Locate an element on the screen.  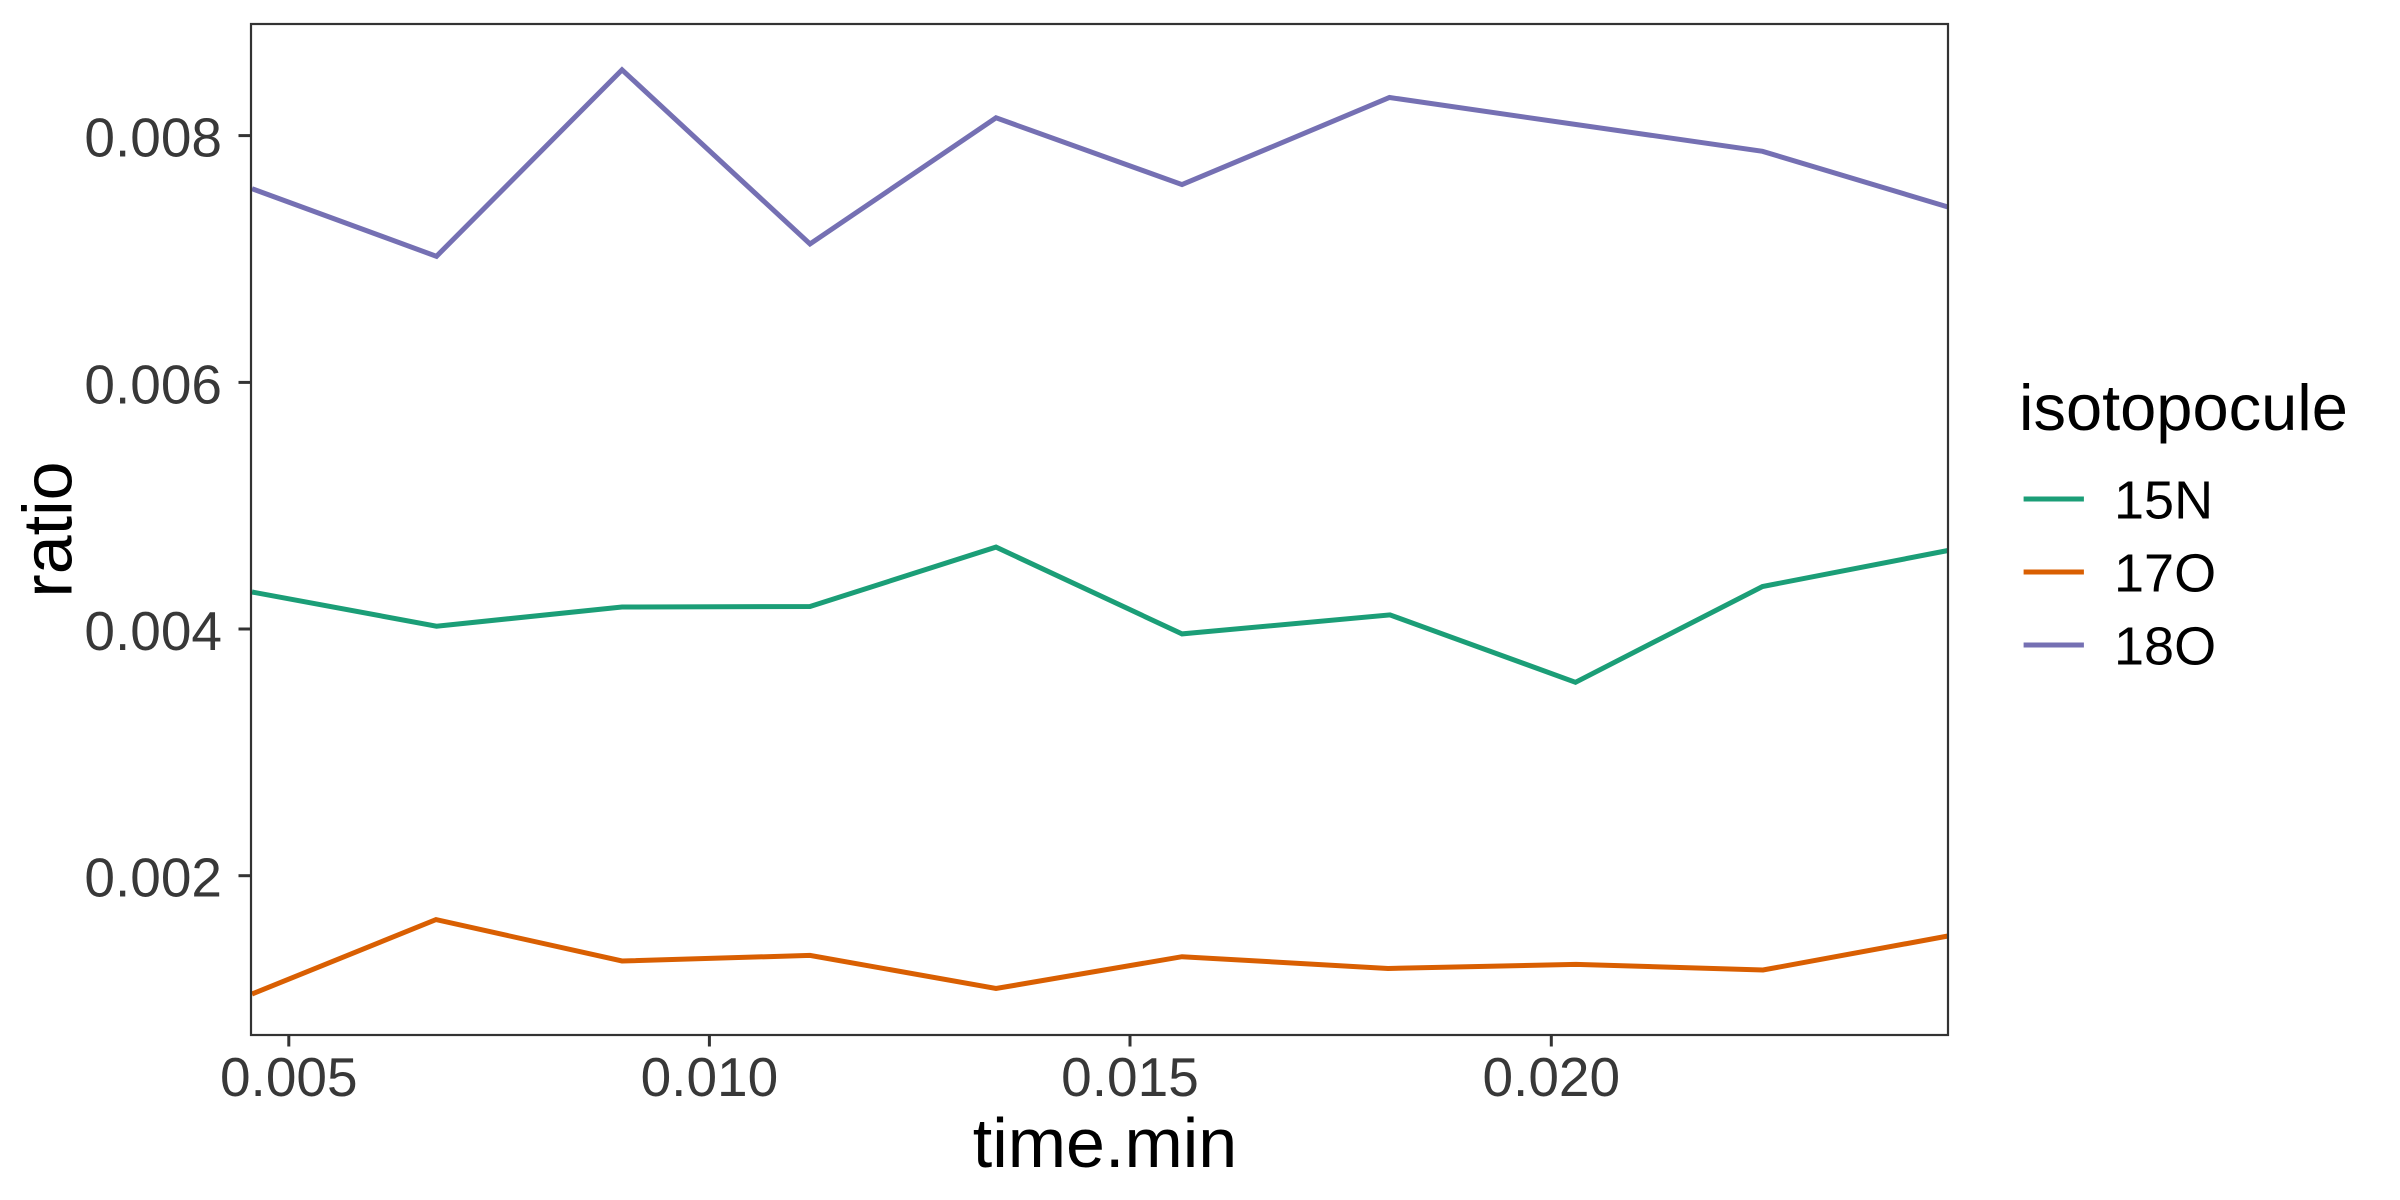
svg-text: 17O is located at coordinates (2165, 574).